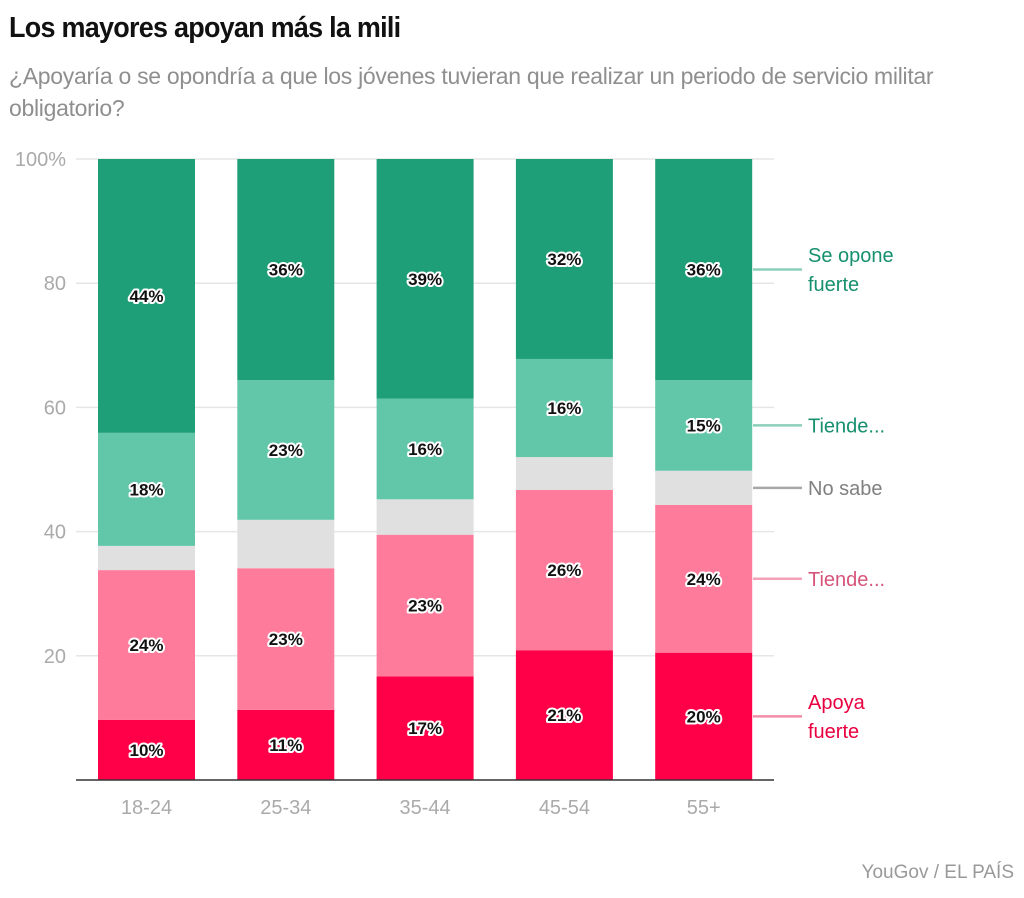 Image resolution: width=1024 pixels, height=898 pixels. I want to click on legend-label: No sabe, so click(845, 489).